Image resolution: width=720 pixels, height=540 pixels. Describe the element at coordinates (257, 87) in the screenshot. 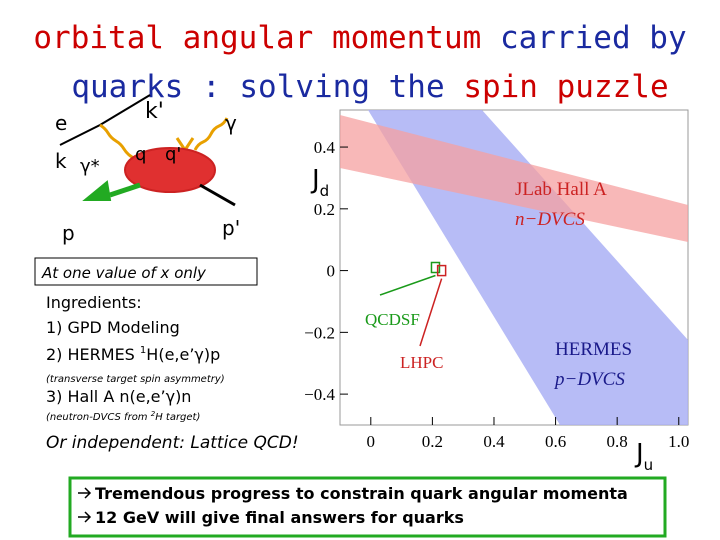

I see `title-blue: quarks : solving the` at that location.